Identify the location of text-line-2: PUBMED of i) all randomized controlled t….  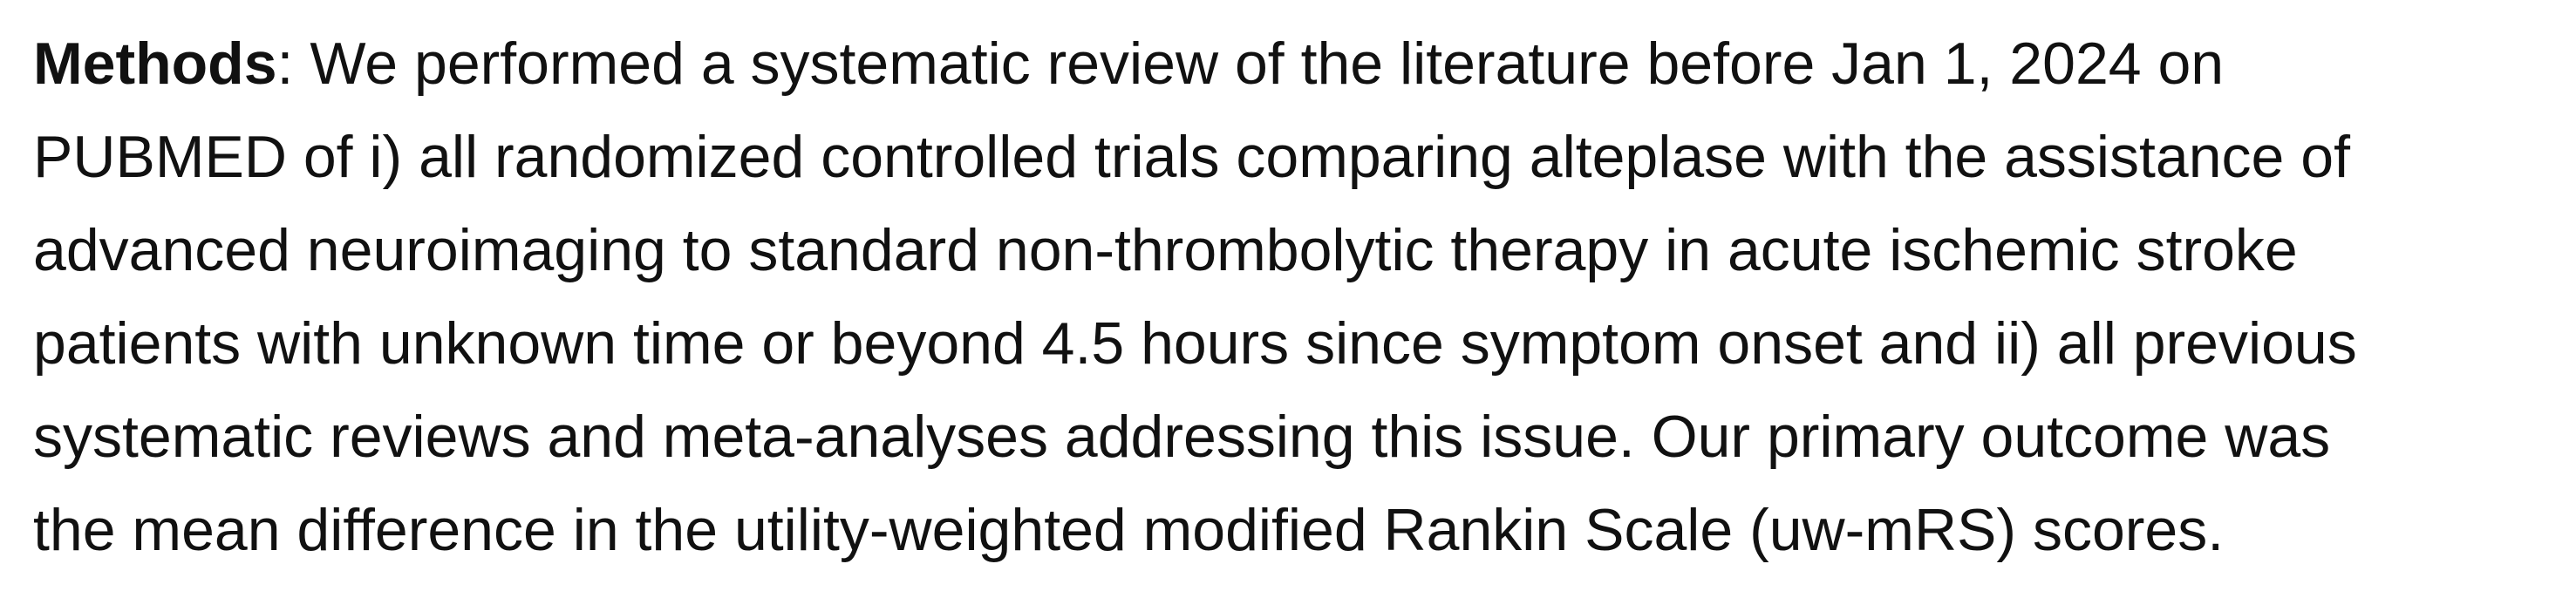
(1191, 157).